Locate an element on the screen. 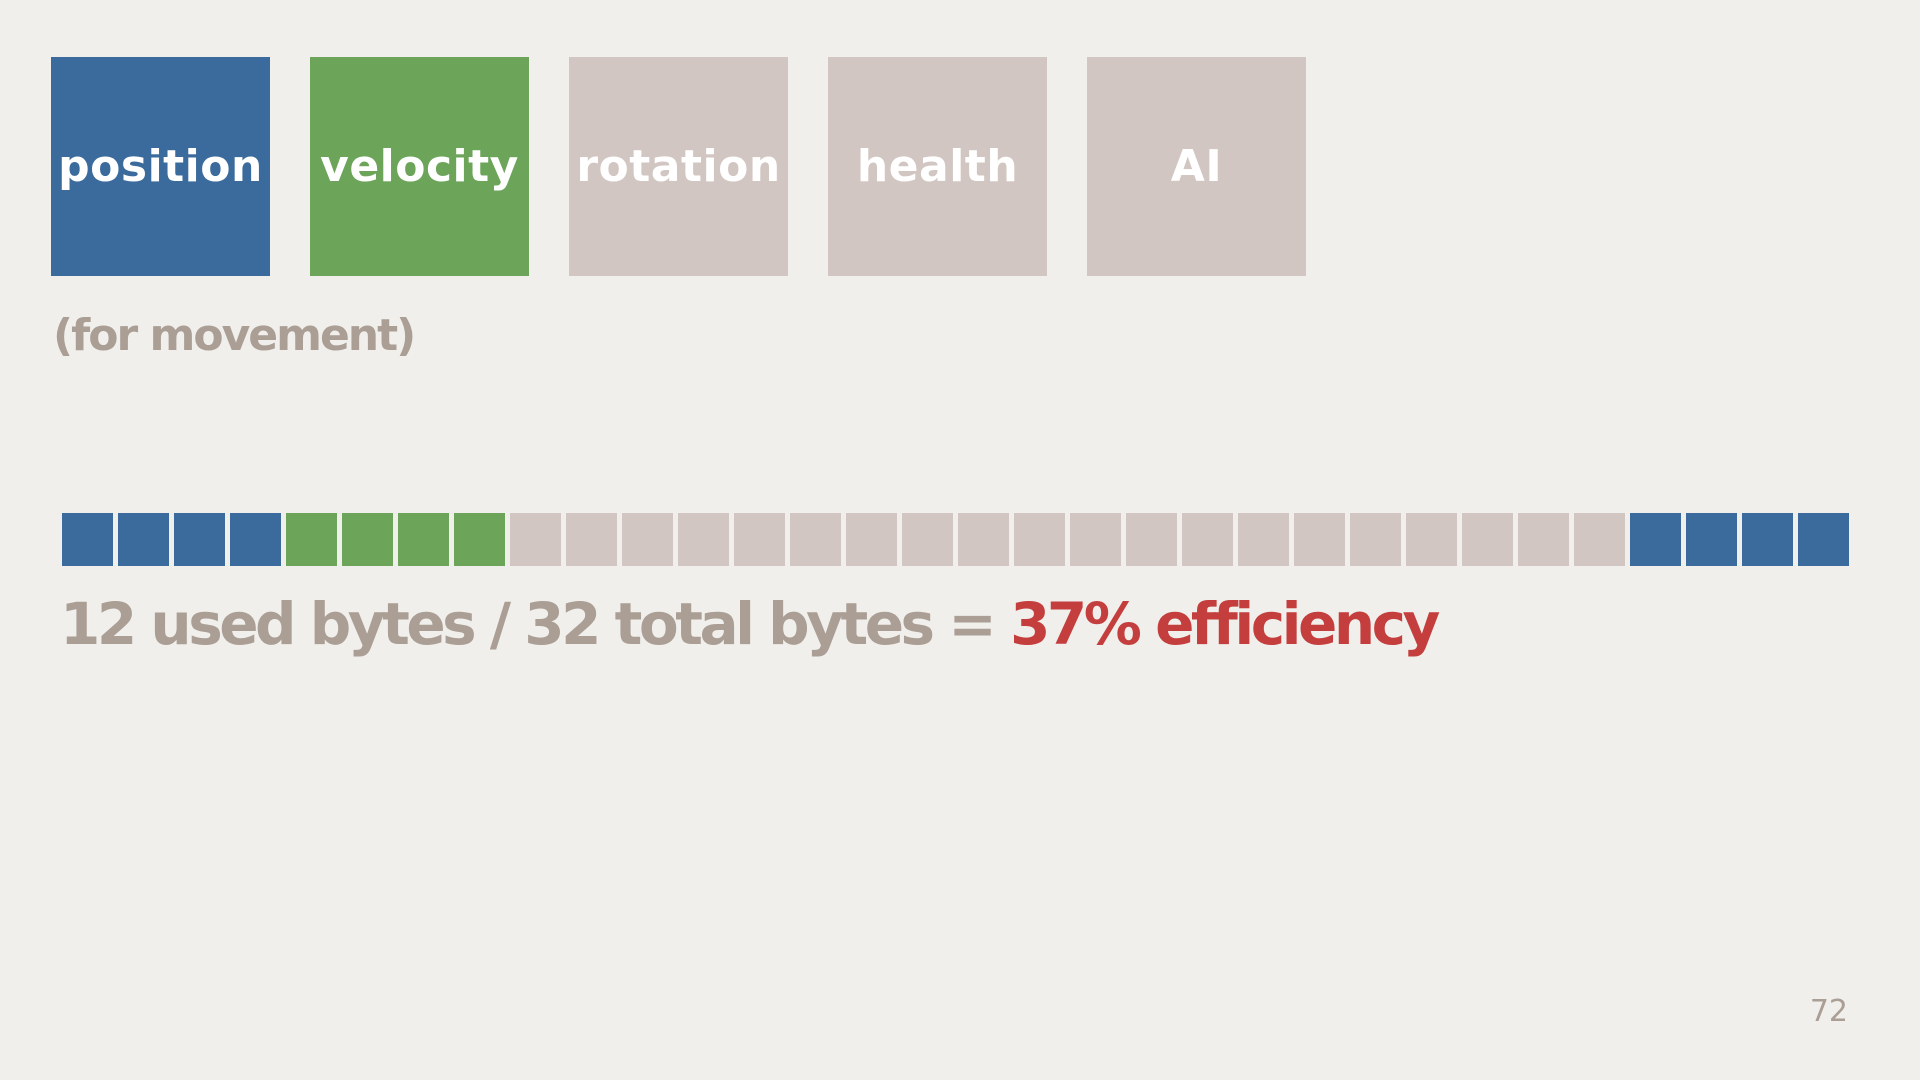 This screenshot has width=1920, height=1080. component-velocity-label: velocity is located at coordinates (419, 166).